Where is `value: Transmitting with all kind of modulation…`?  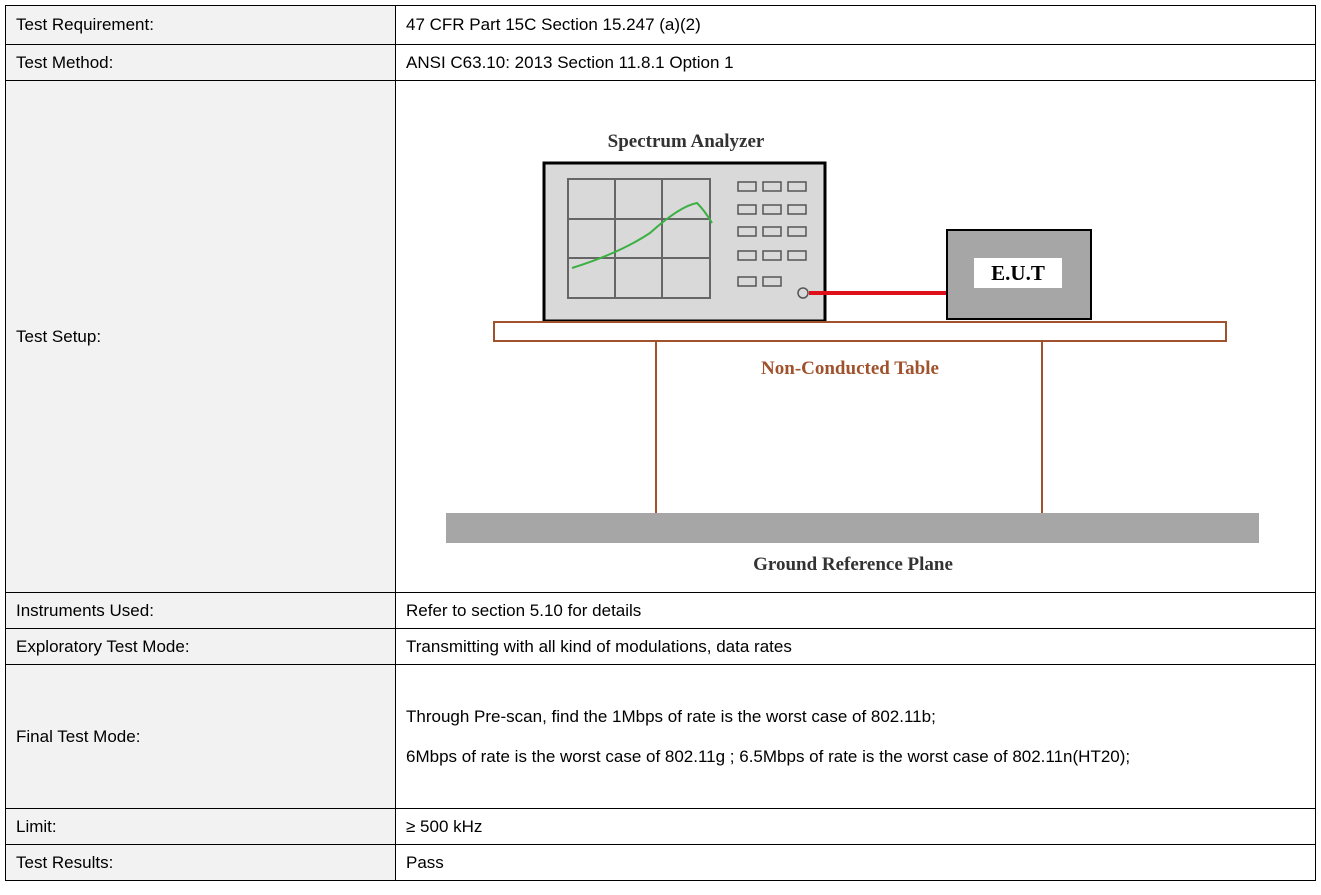
value: Transmitting with all kind of modulation… is located at coordinates (855, 646).